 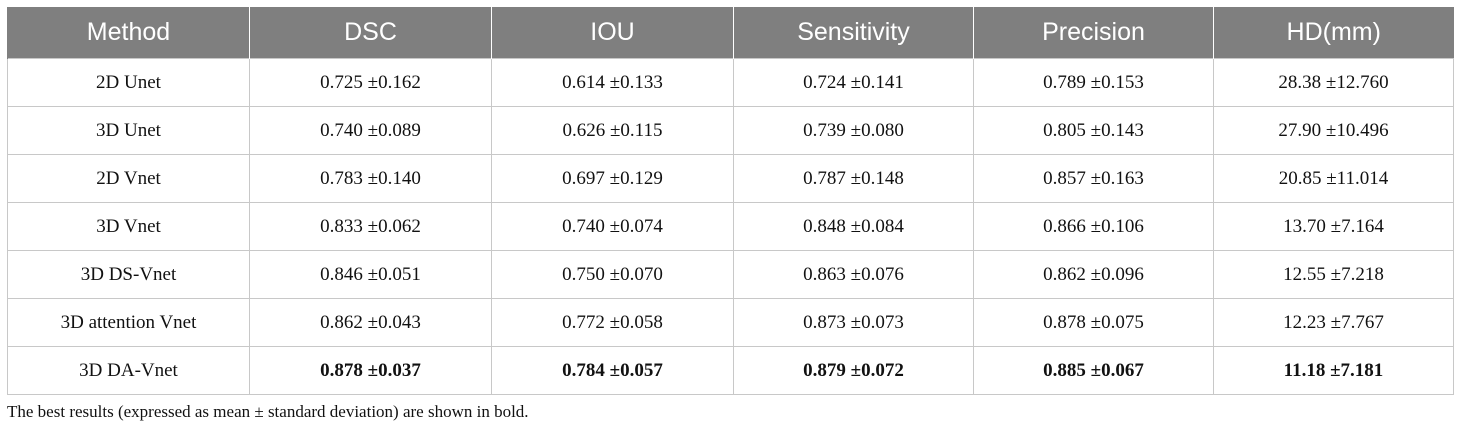 What do you see at coordinates (853, 370) in the screenshot?
I see `cell-sensitivity: 0.879 ±0.072` at bounding box center [853, 370].